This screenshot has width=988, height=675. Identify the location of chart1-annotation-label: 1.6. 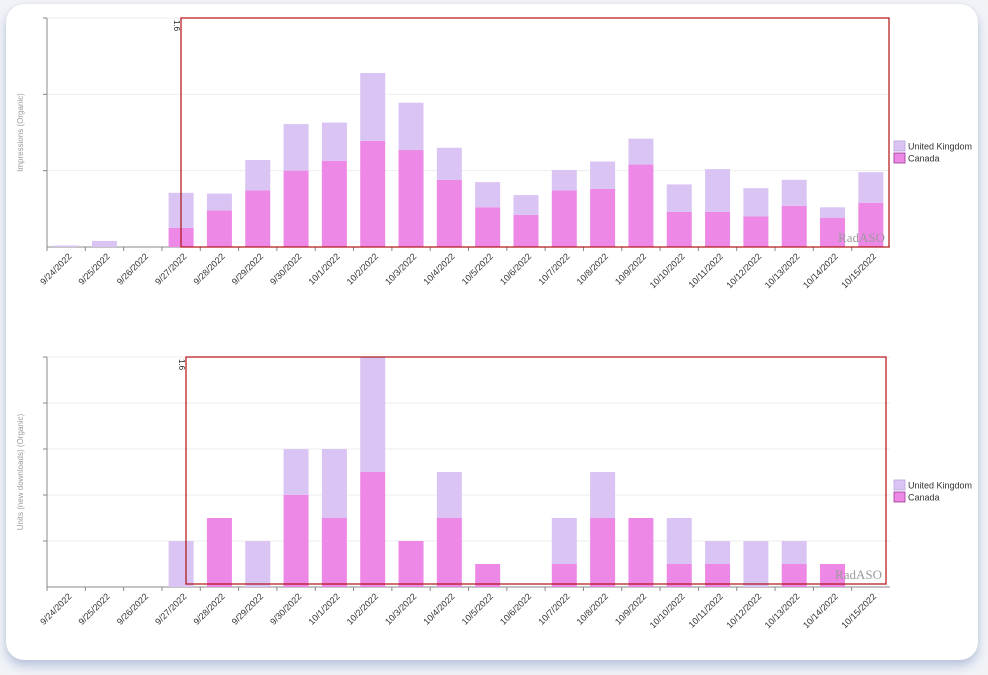
(176, 26).